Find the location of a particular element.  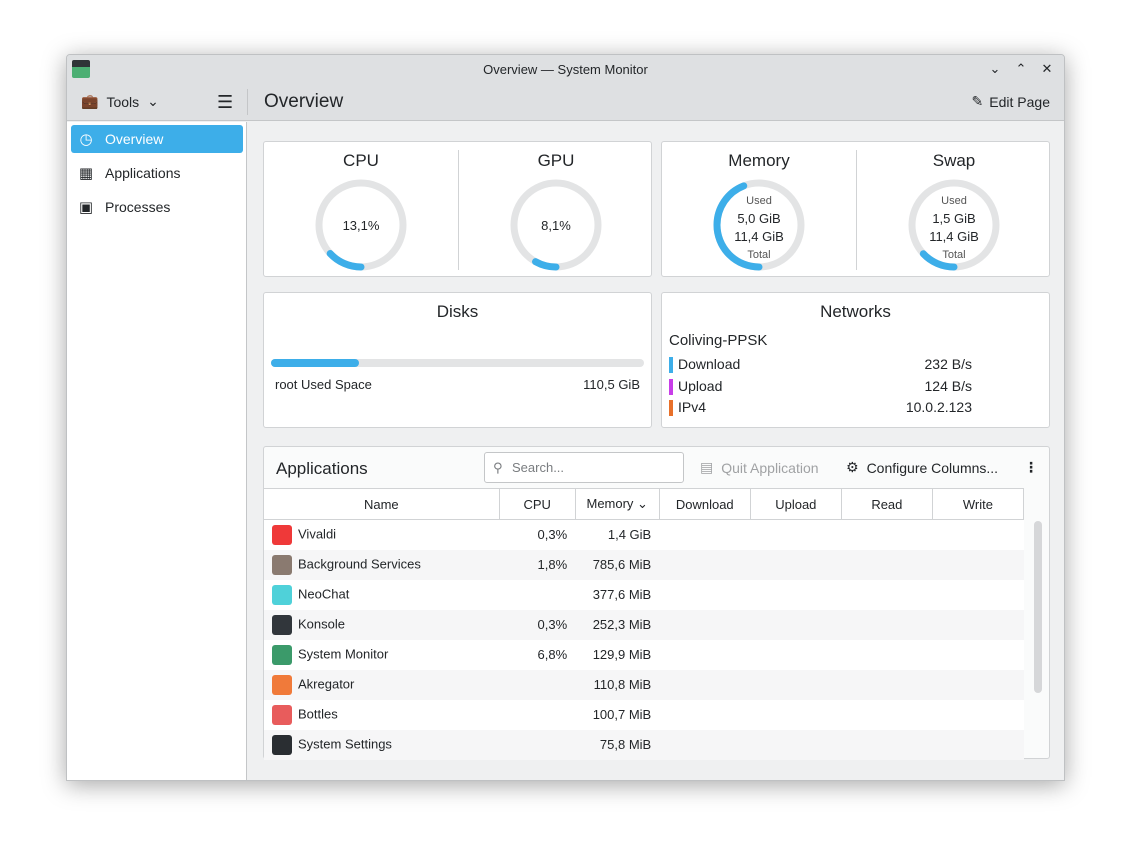

page-title: Overview is located at coordinates (304, 101).